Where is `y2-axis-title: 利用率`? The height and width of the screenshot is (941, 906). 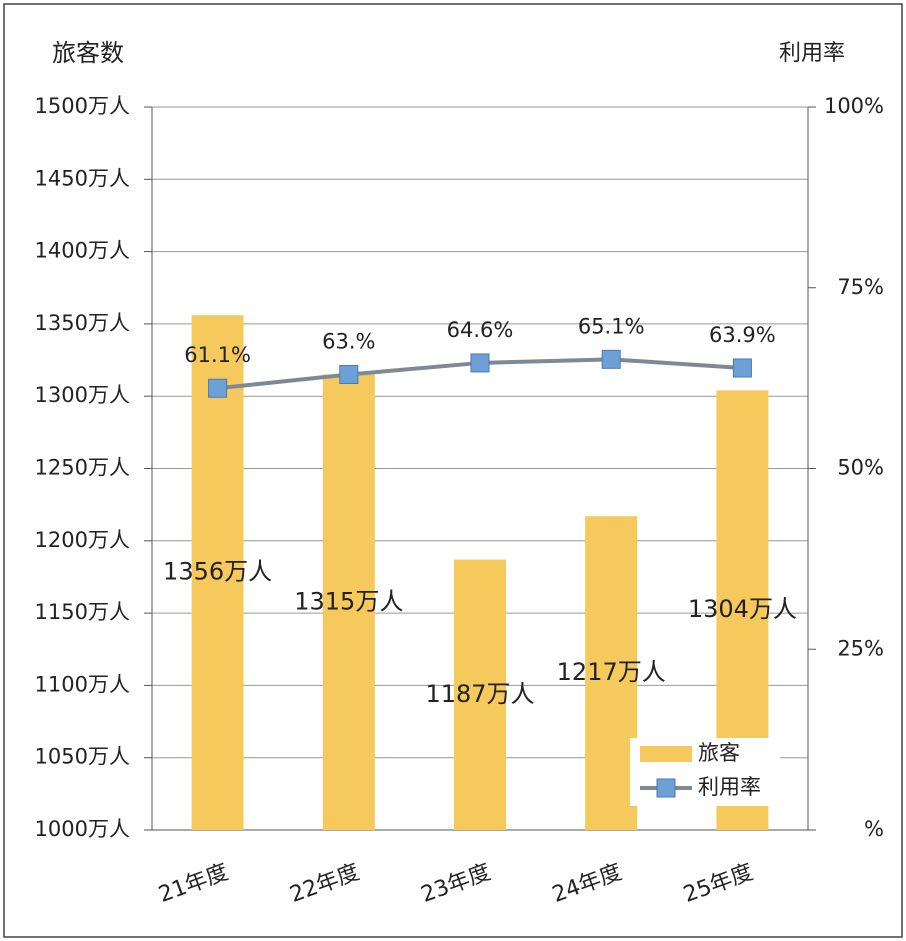 y2-axis-title: 利用率 is located at coordinates (812, 53).